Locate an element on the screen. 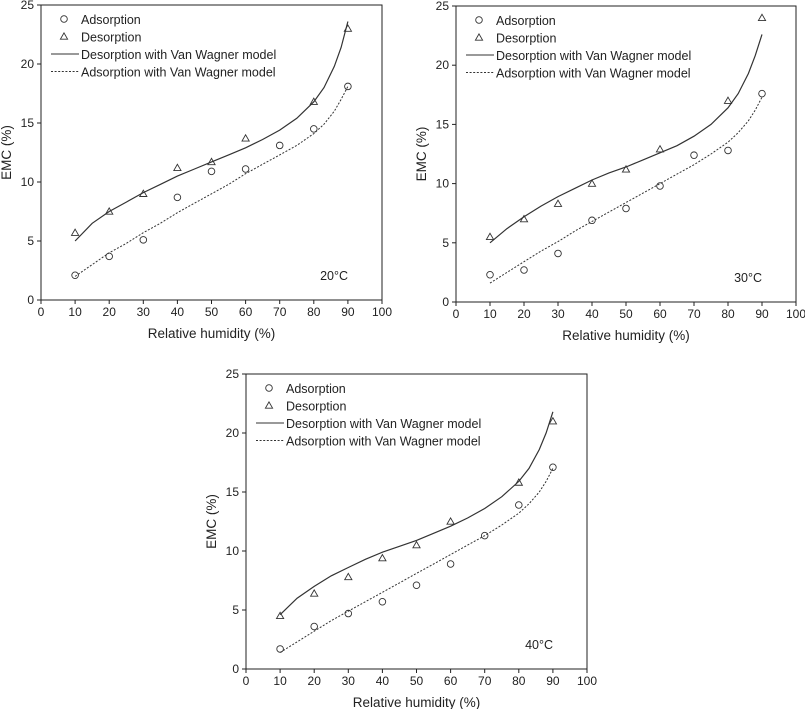 The image size is (805, 709). y-tick-label: 15 is located at coordinates (233, 492).